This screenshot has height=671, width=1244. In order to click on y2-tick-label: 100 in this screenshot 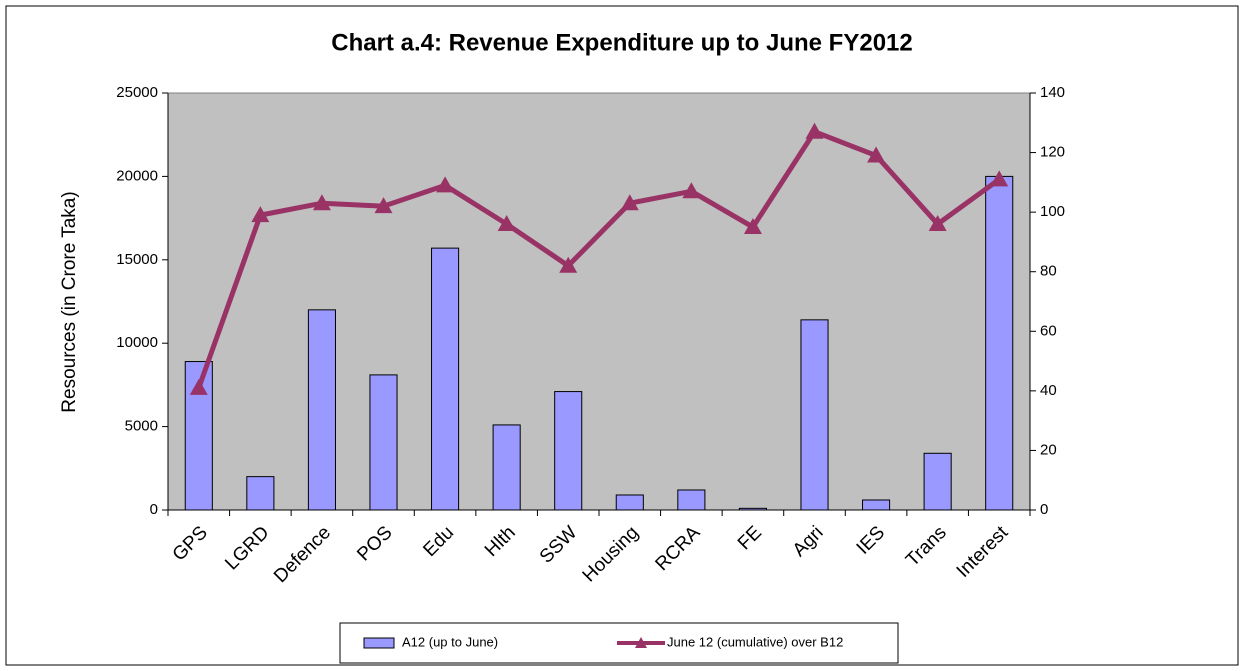, I will do `click(1052, 211)`.